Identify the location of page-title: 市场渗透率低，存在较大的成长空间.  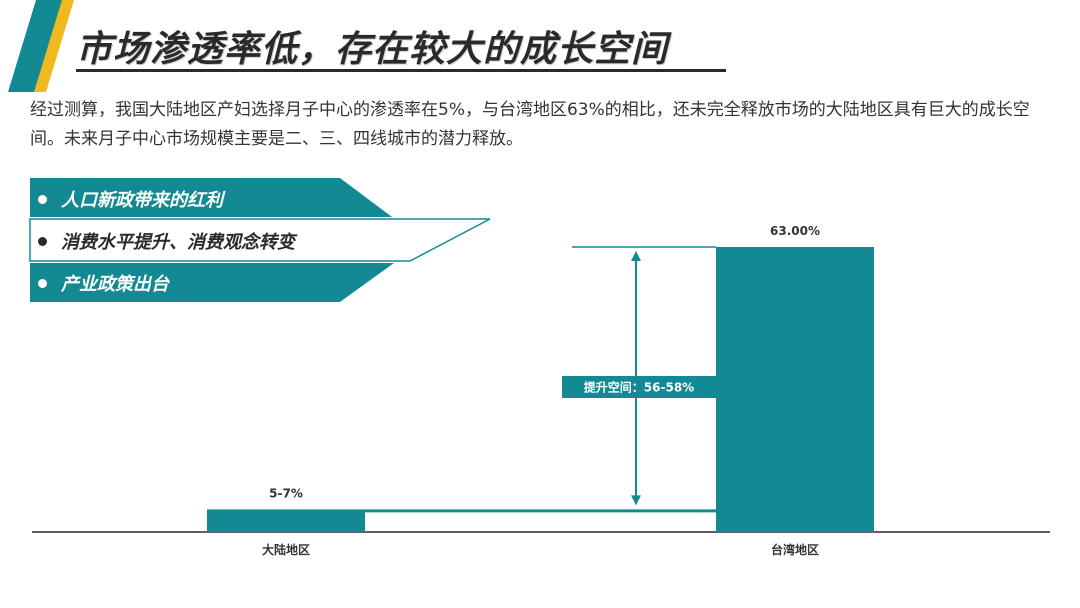
(372, 49).